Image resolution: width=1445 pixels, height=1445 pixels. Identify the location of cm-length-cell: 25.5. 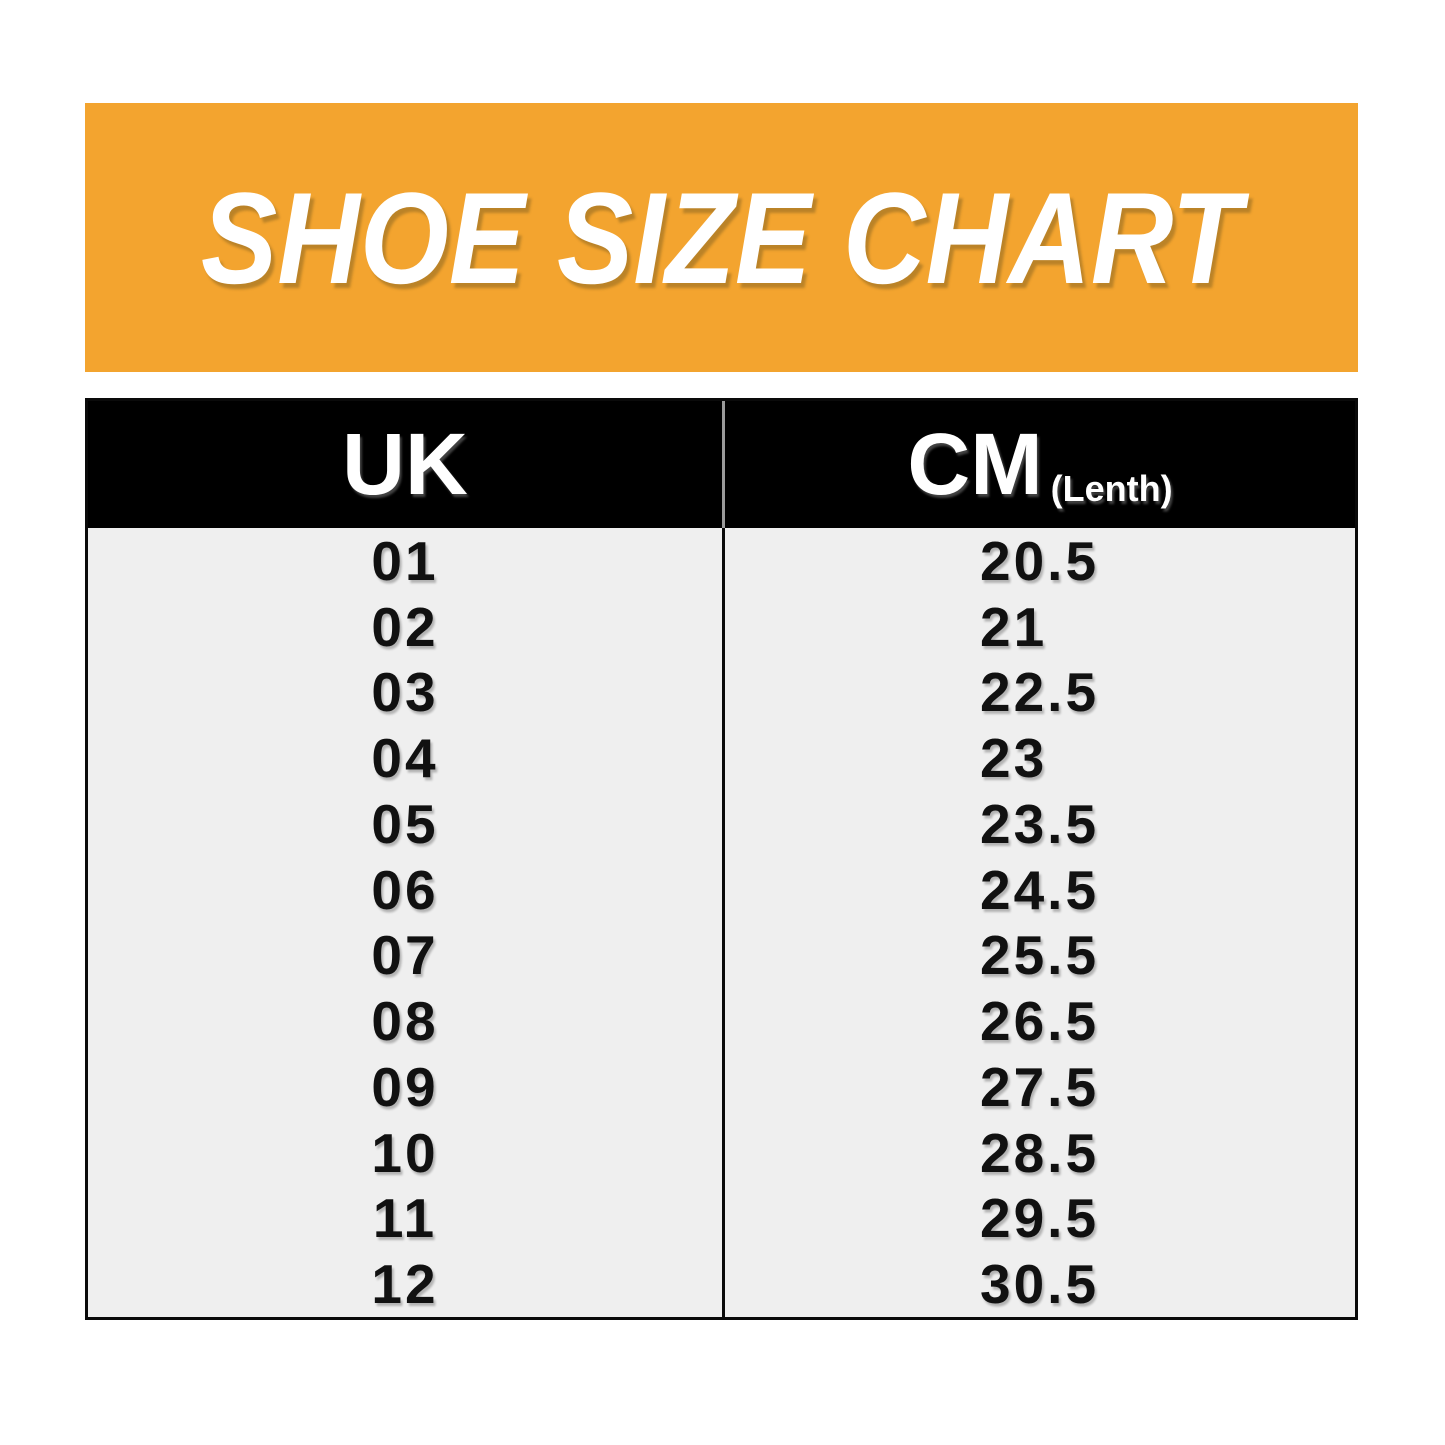
(1038, 955).